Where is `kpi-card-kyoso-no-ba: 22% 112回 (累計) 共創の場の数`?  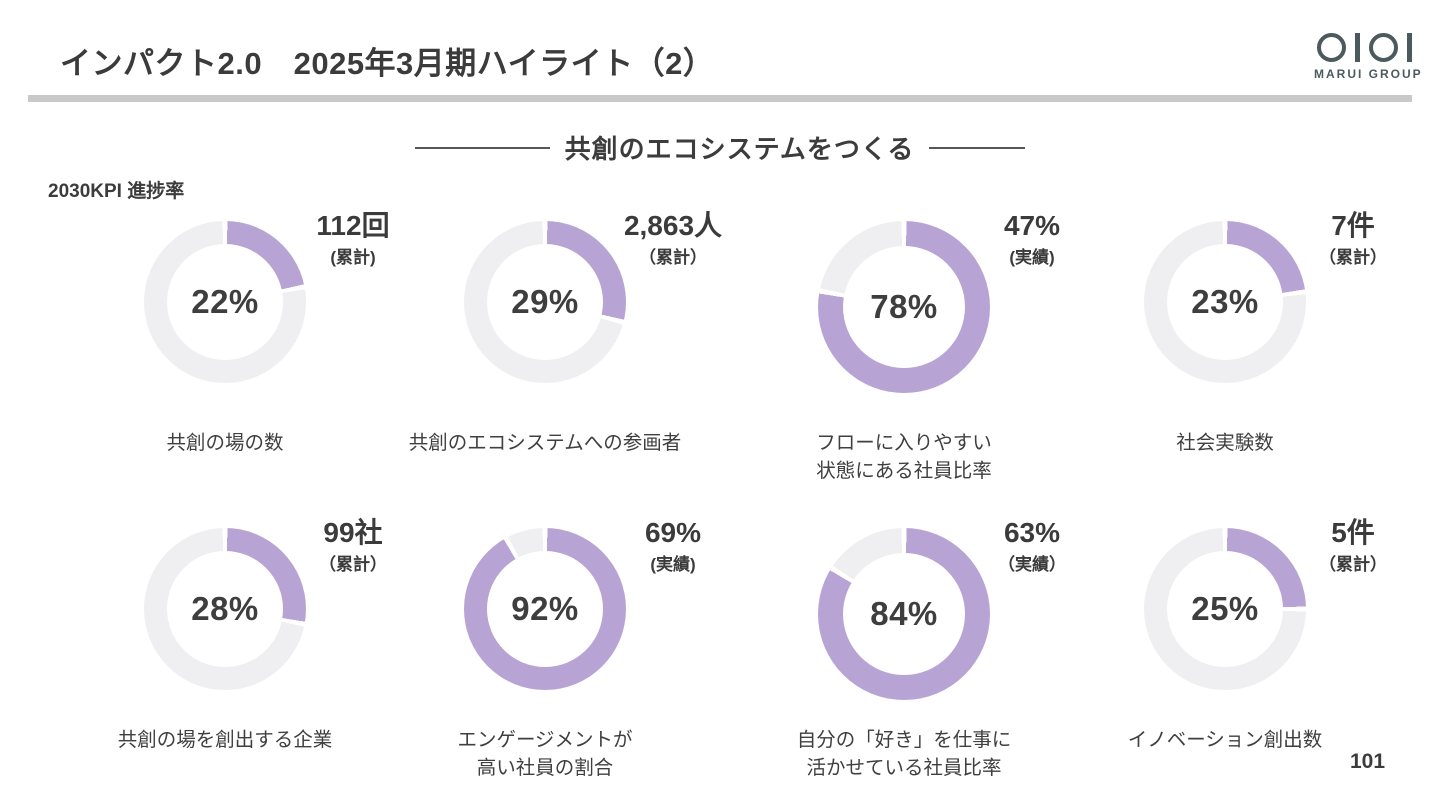
kpi-card-kyoso-no-ba: 22% 112回 (累計) 共創の場の数 is located at coordinates (232, 353).